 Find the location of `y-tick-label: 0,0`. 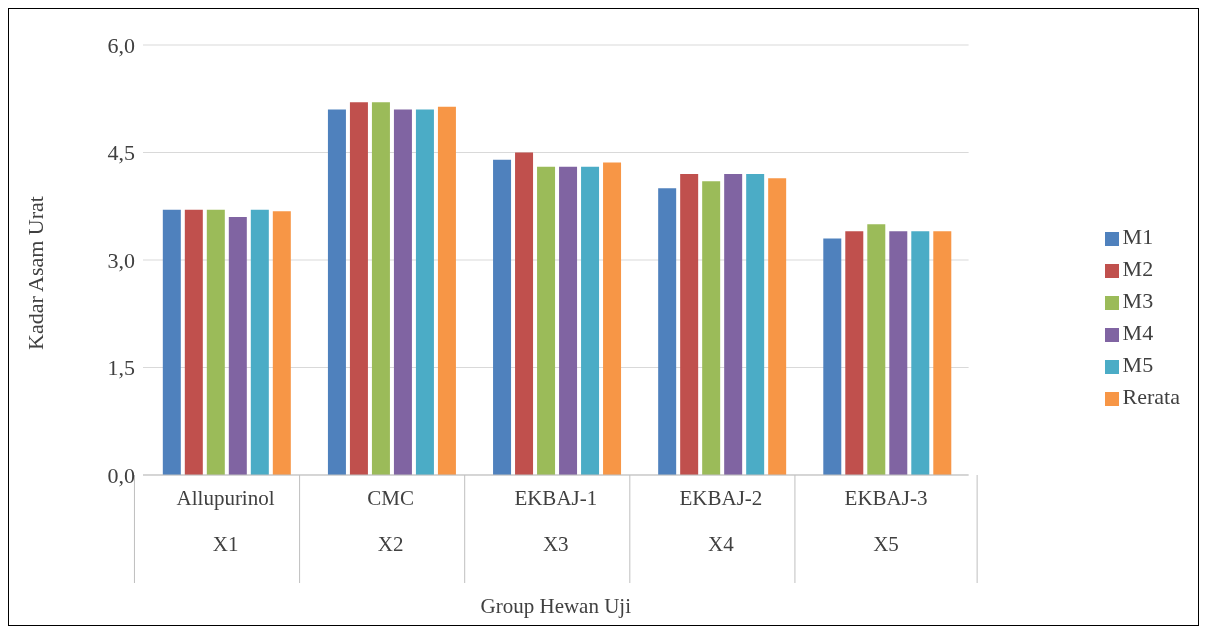

y-tick-label: 0,0 is located at coordinates (121, 475).